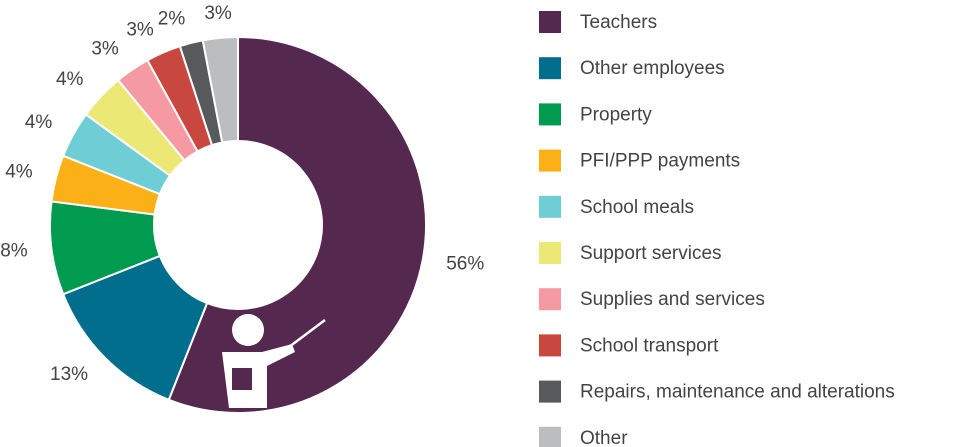 The height and width of the screenshot is (447, 957). What do you see at coordinates (649, 345) in the screenshot?
I see `legend-label: School transport` at bounding box center [649, 345].